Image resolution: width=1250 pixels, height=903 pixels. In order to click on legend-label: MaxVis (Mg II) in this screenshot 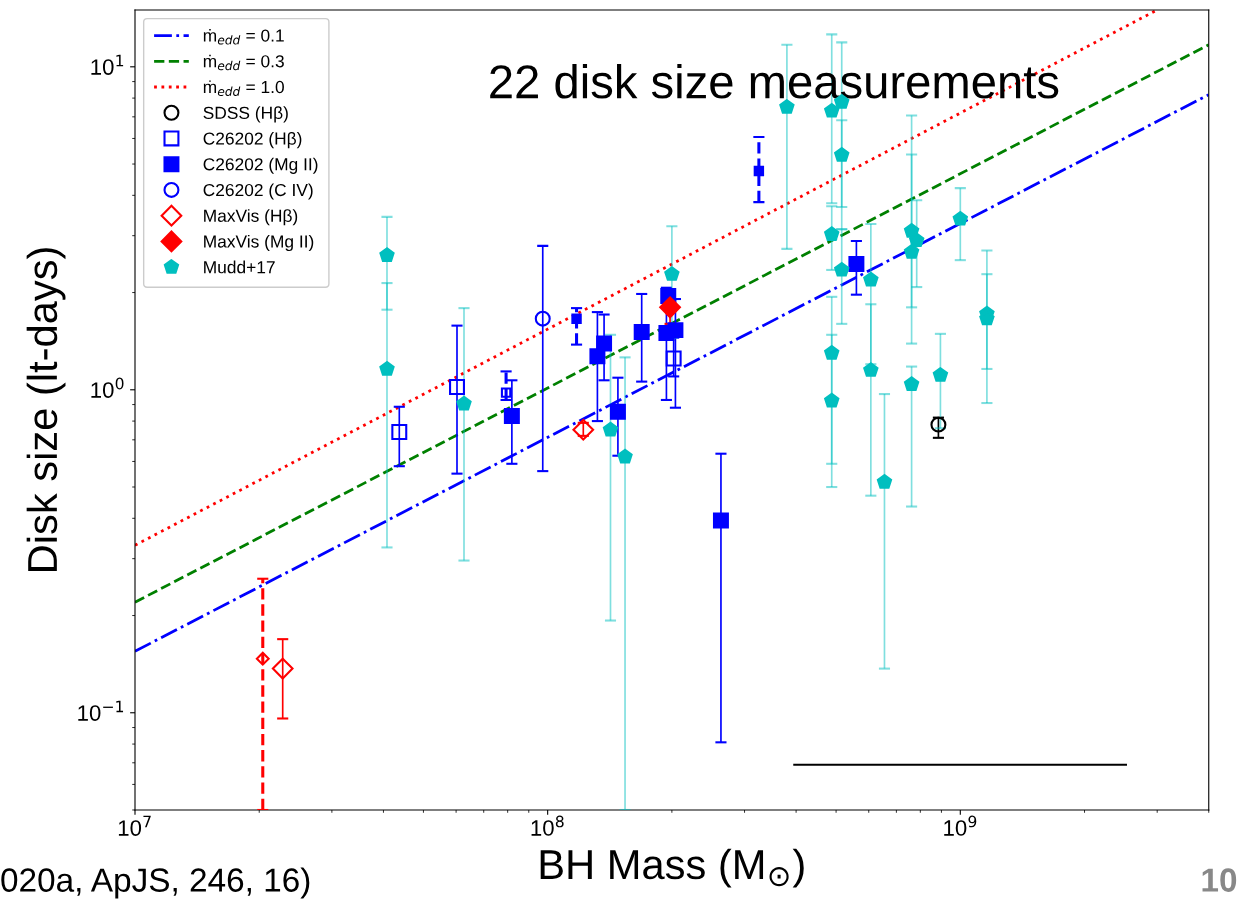, I will do `click(259, 243)`.